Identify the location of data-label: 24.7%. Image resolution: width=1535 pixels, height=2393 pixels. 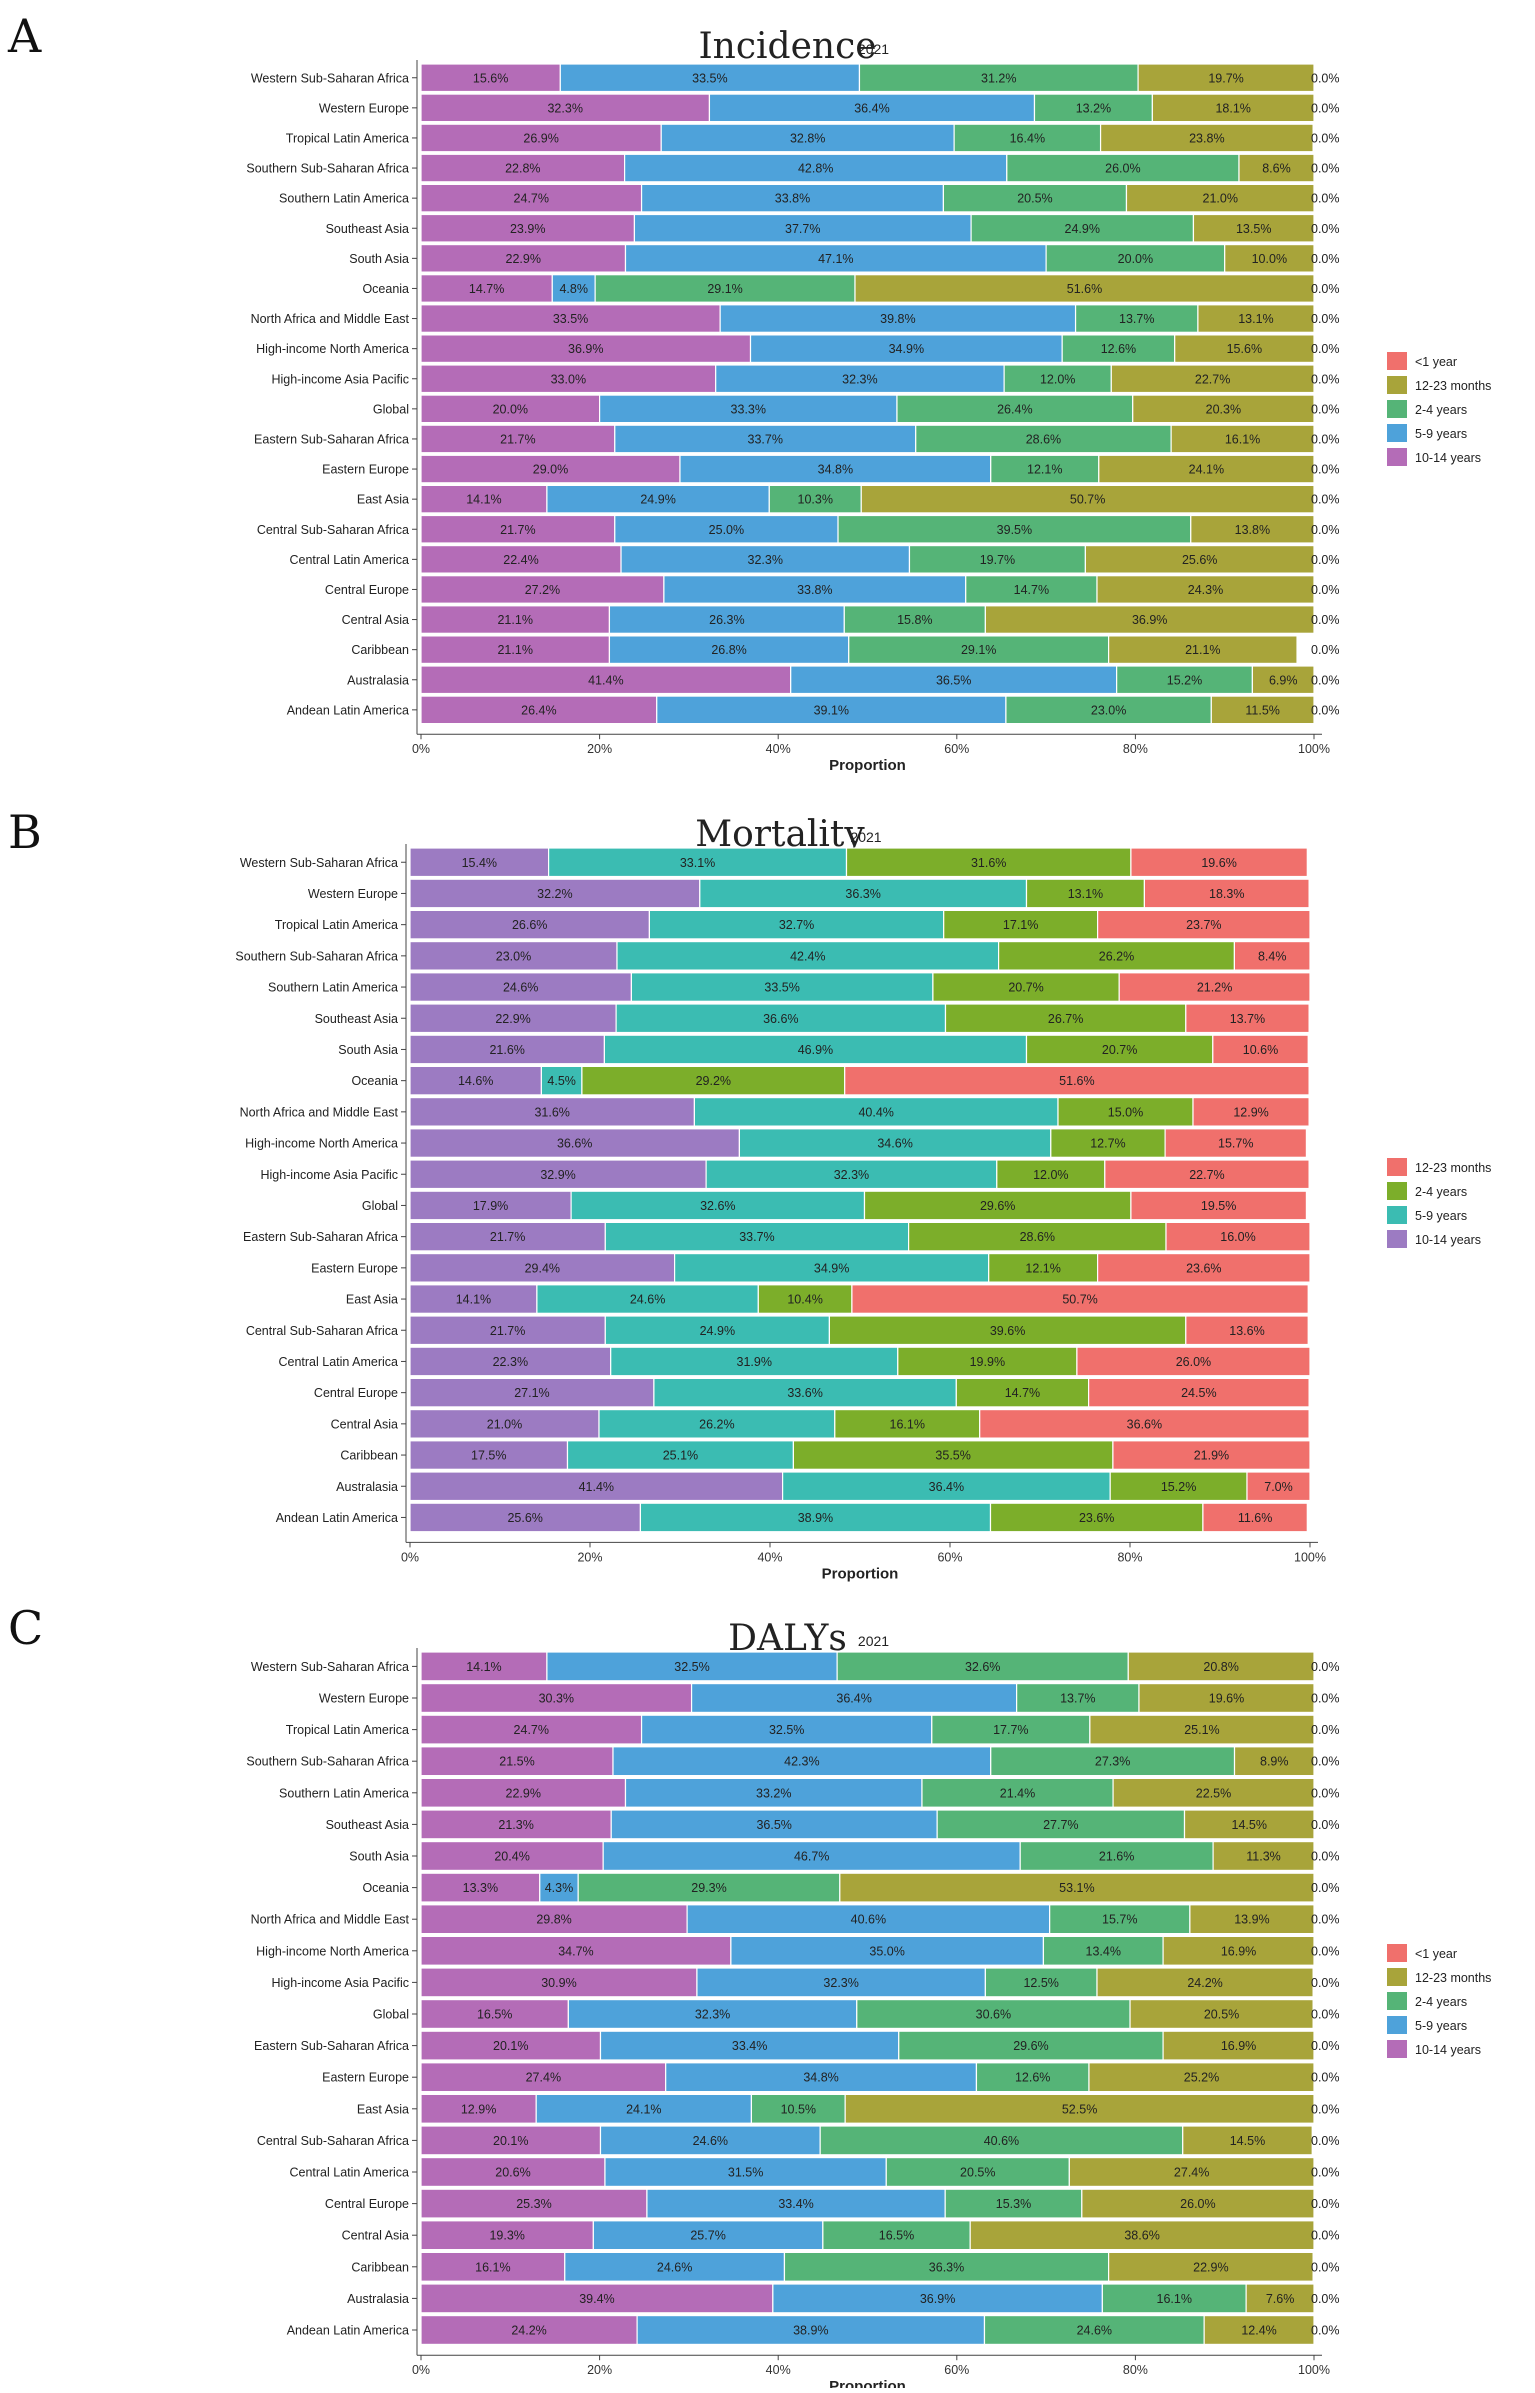
(531, 1730).